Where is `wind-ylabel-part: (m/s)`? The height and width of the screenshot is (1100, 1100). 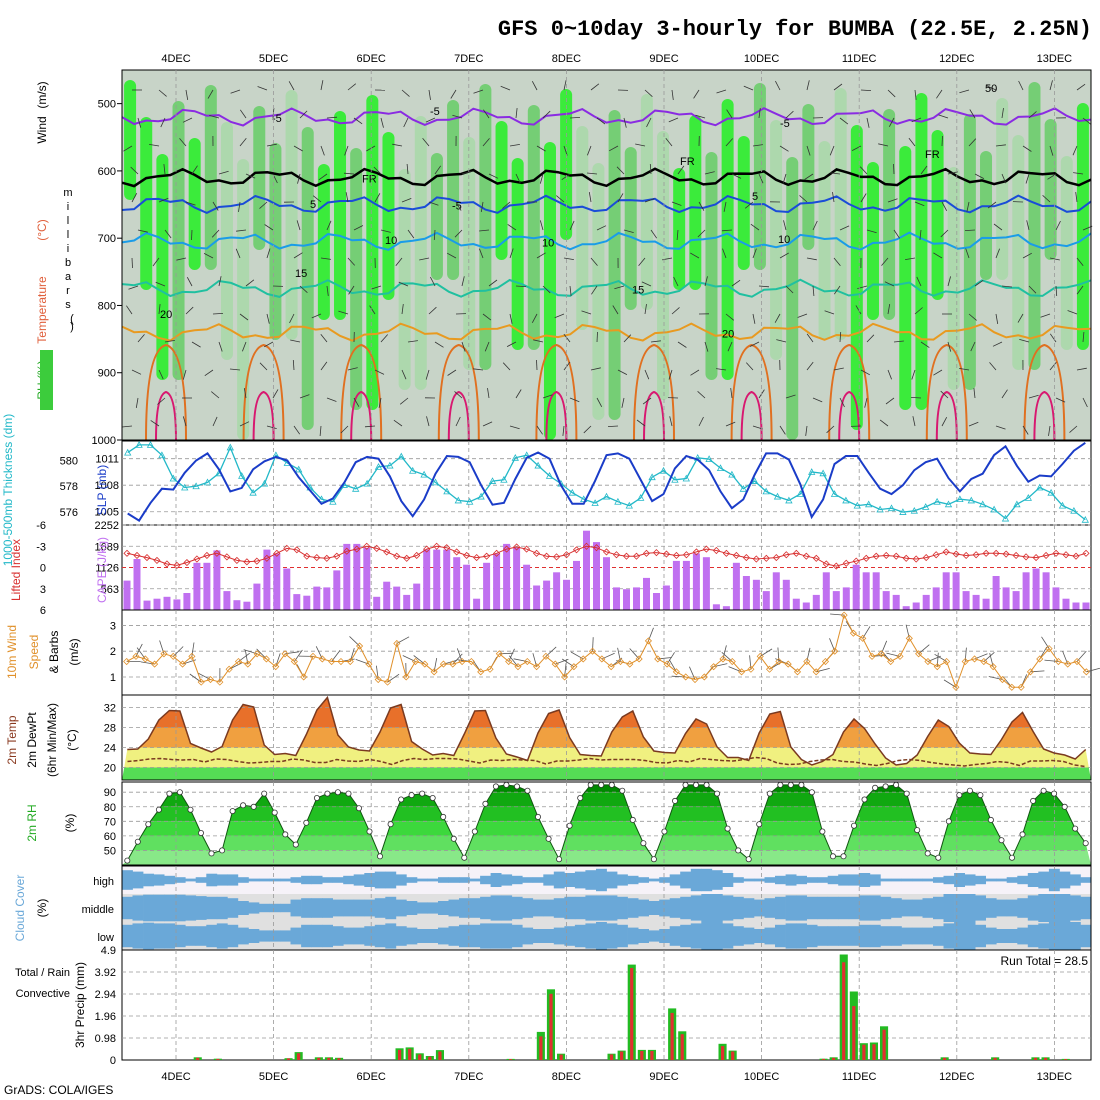 wind-ylabel-part: (m/s) is located at coordinates (74, 651).